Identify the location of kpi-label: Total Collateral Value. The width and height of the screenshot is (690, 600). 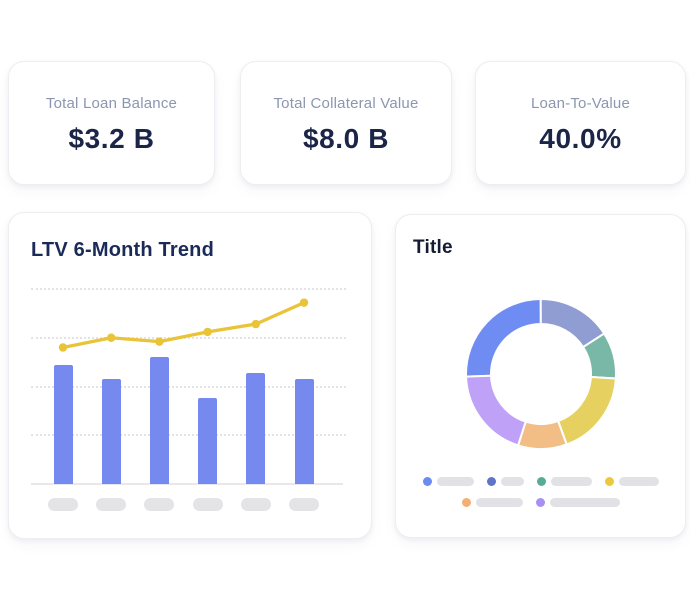
(346, 103).